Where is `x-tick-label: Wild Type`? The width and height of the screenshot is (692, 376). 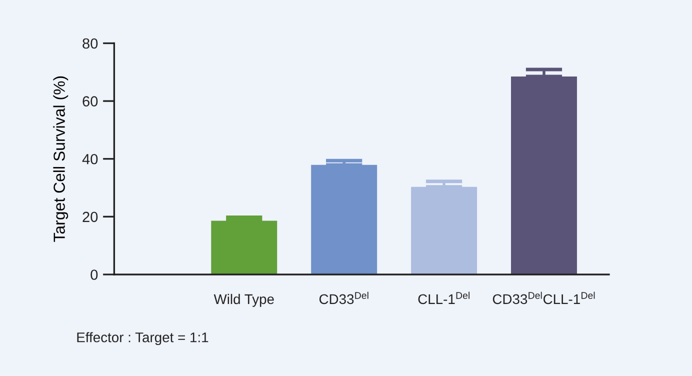
x-tick-label: Wild Type is located at coordinates (244, 300).